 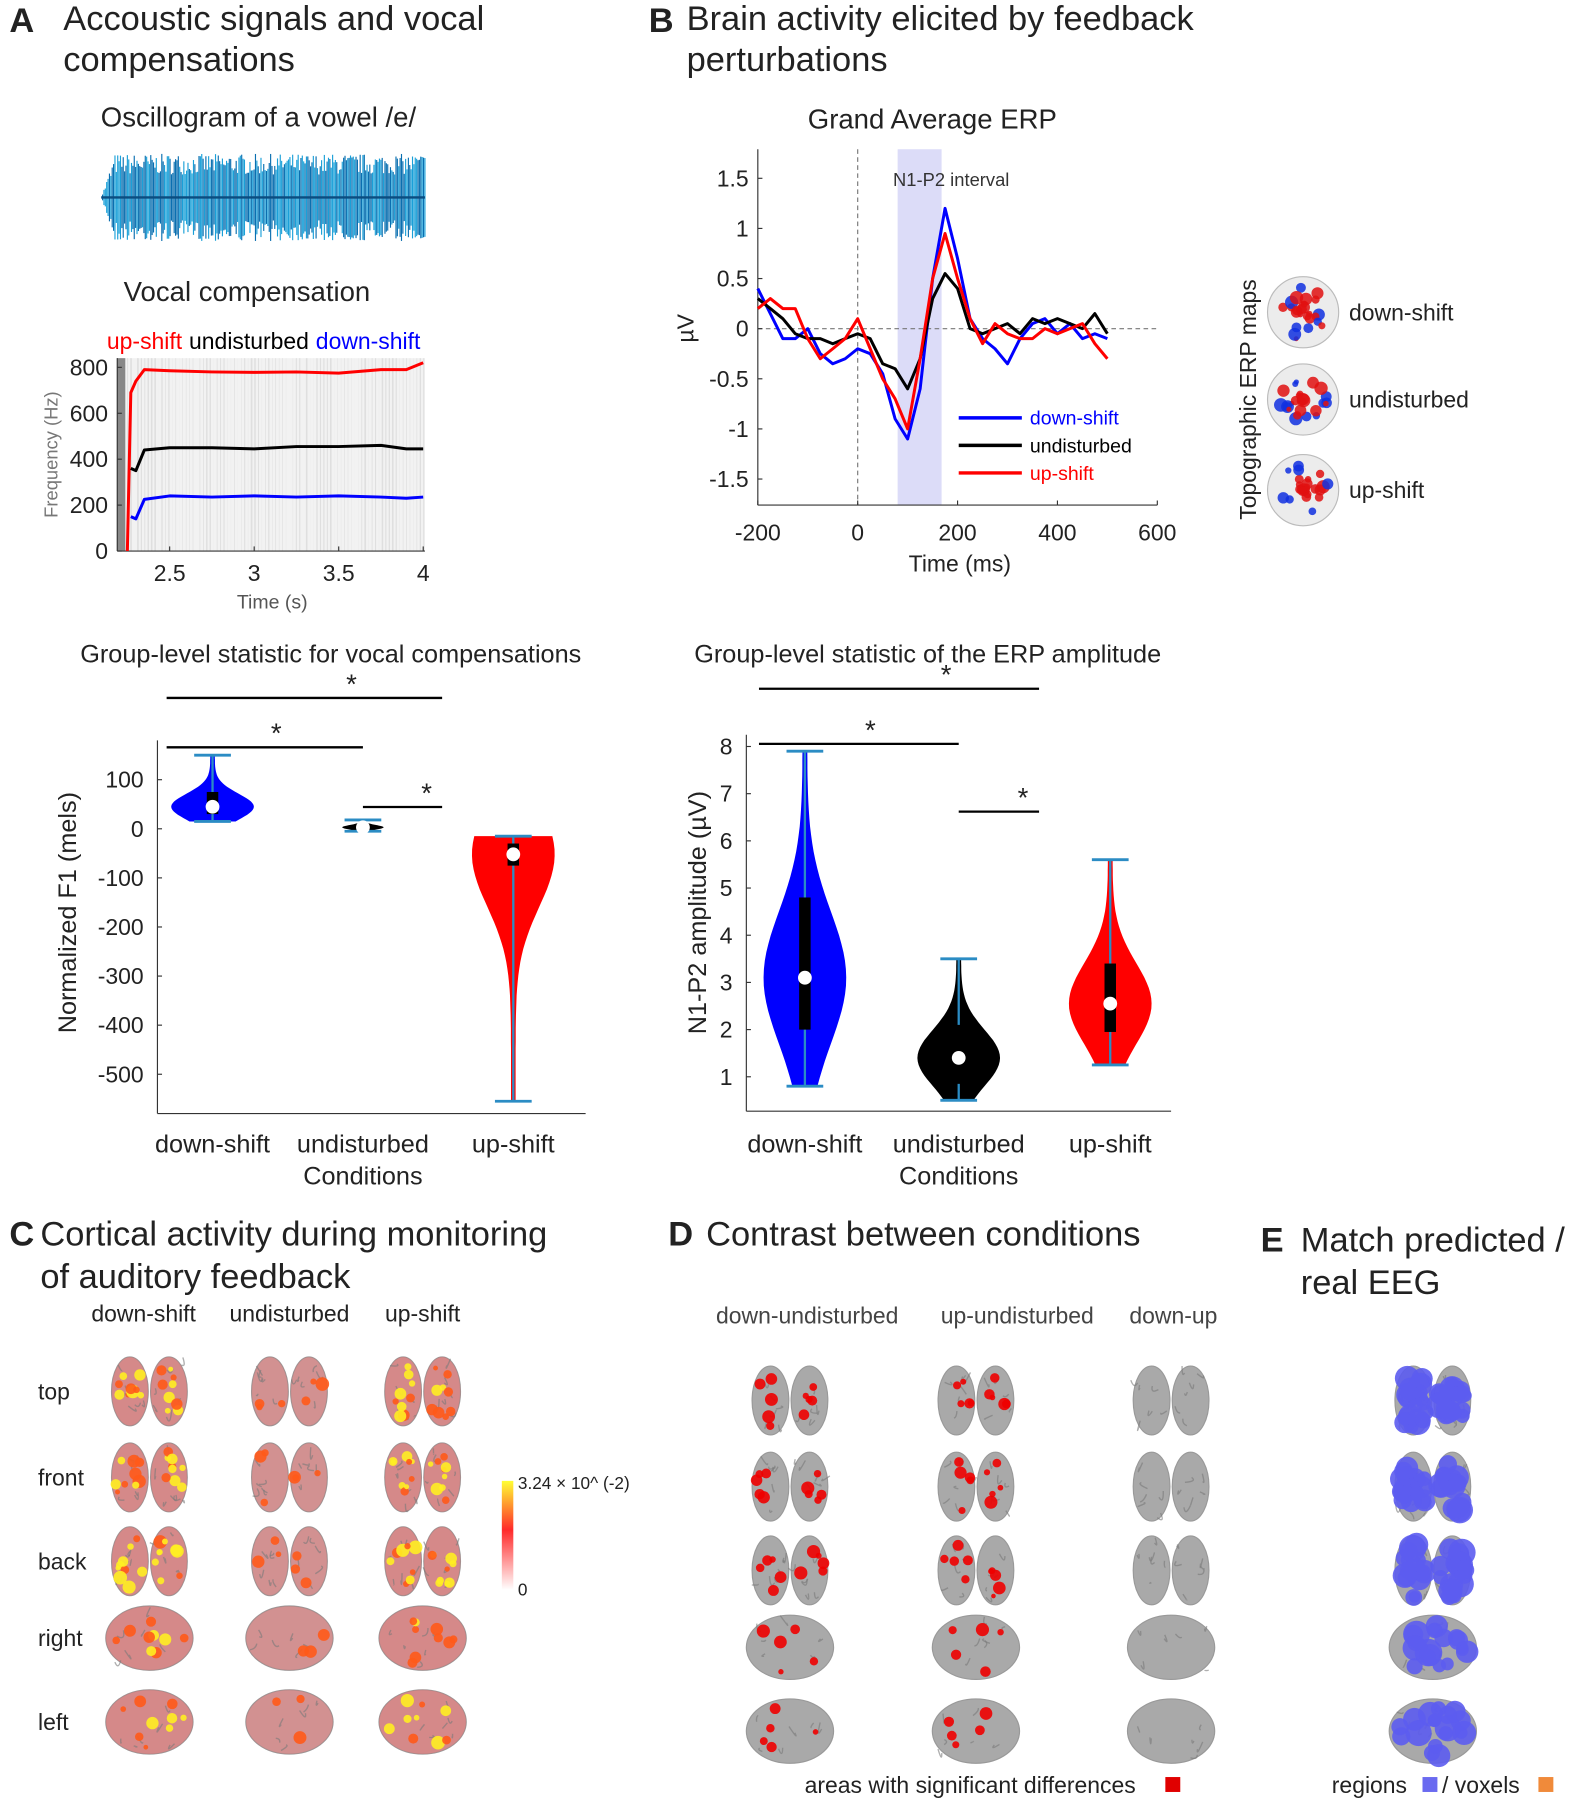 I want to click on y-axis-label: Normalized F1 (mels), so click(x=68, y=912).